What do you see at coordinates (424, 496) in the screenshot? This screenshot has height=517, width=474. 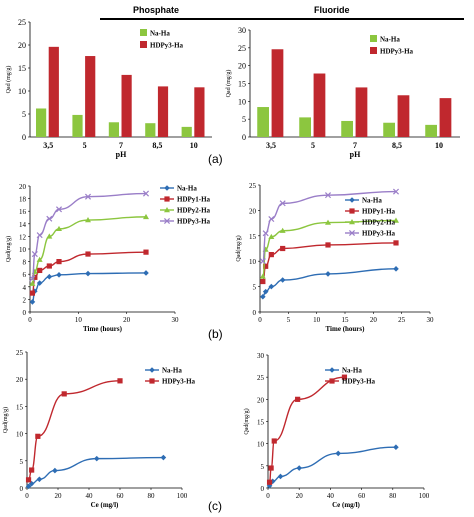 I see `x-tick-label: 100` at bounding box center [424, 496].